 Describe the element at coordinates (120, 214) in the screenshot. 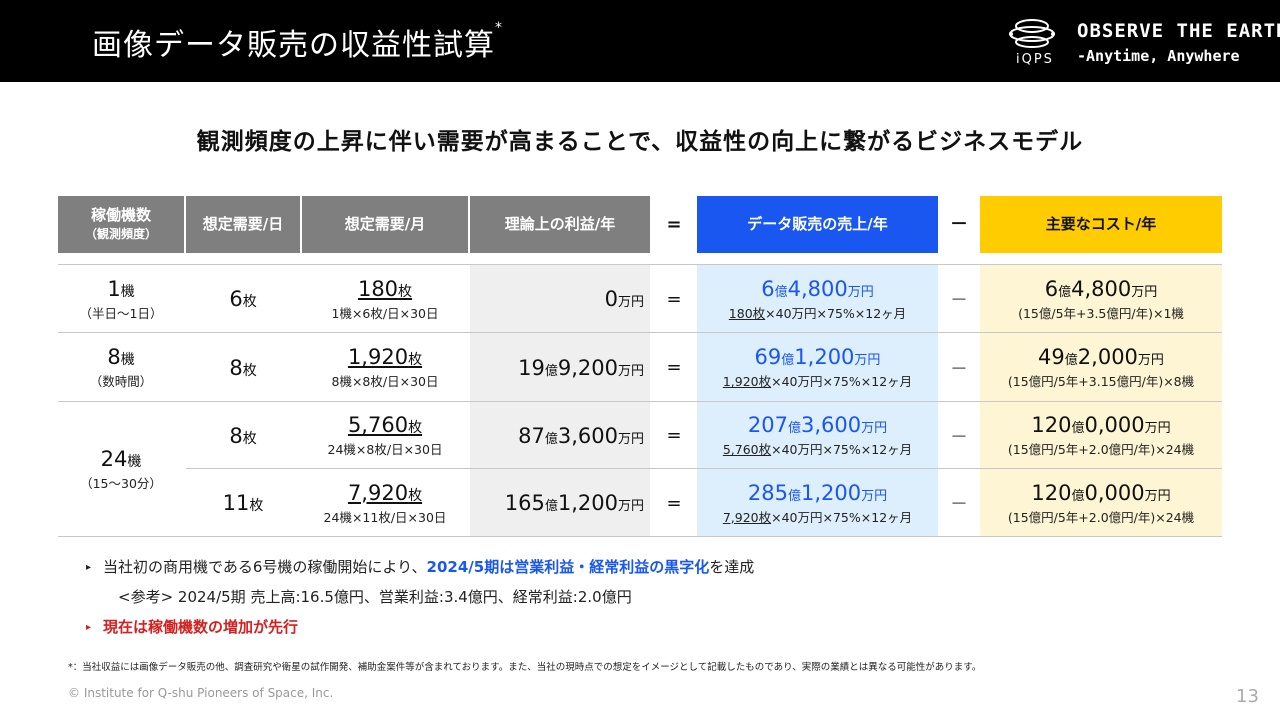

I see `header-units-label: 稼働機数` at that location.